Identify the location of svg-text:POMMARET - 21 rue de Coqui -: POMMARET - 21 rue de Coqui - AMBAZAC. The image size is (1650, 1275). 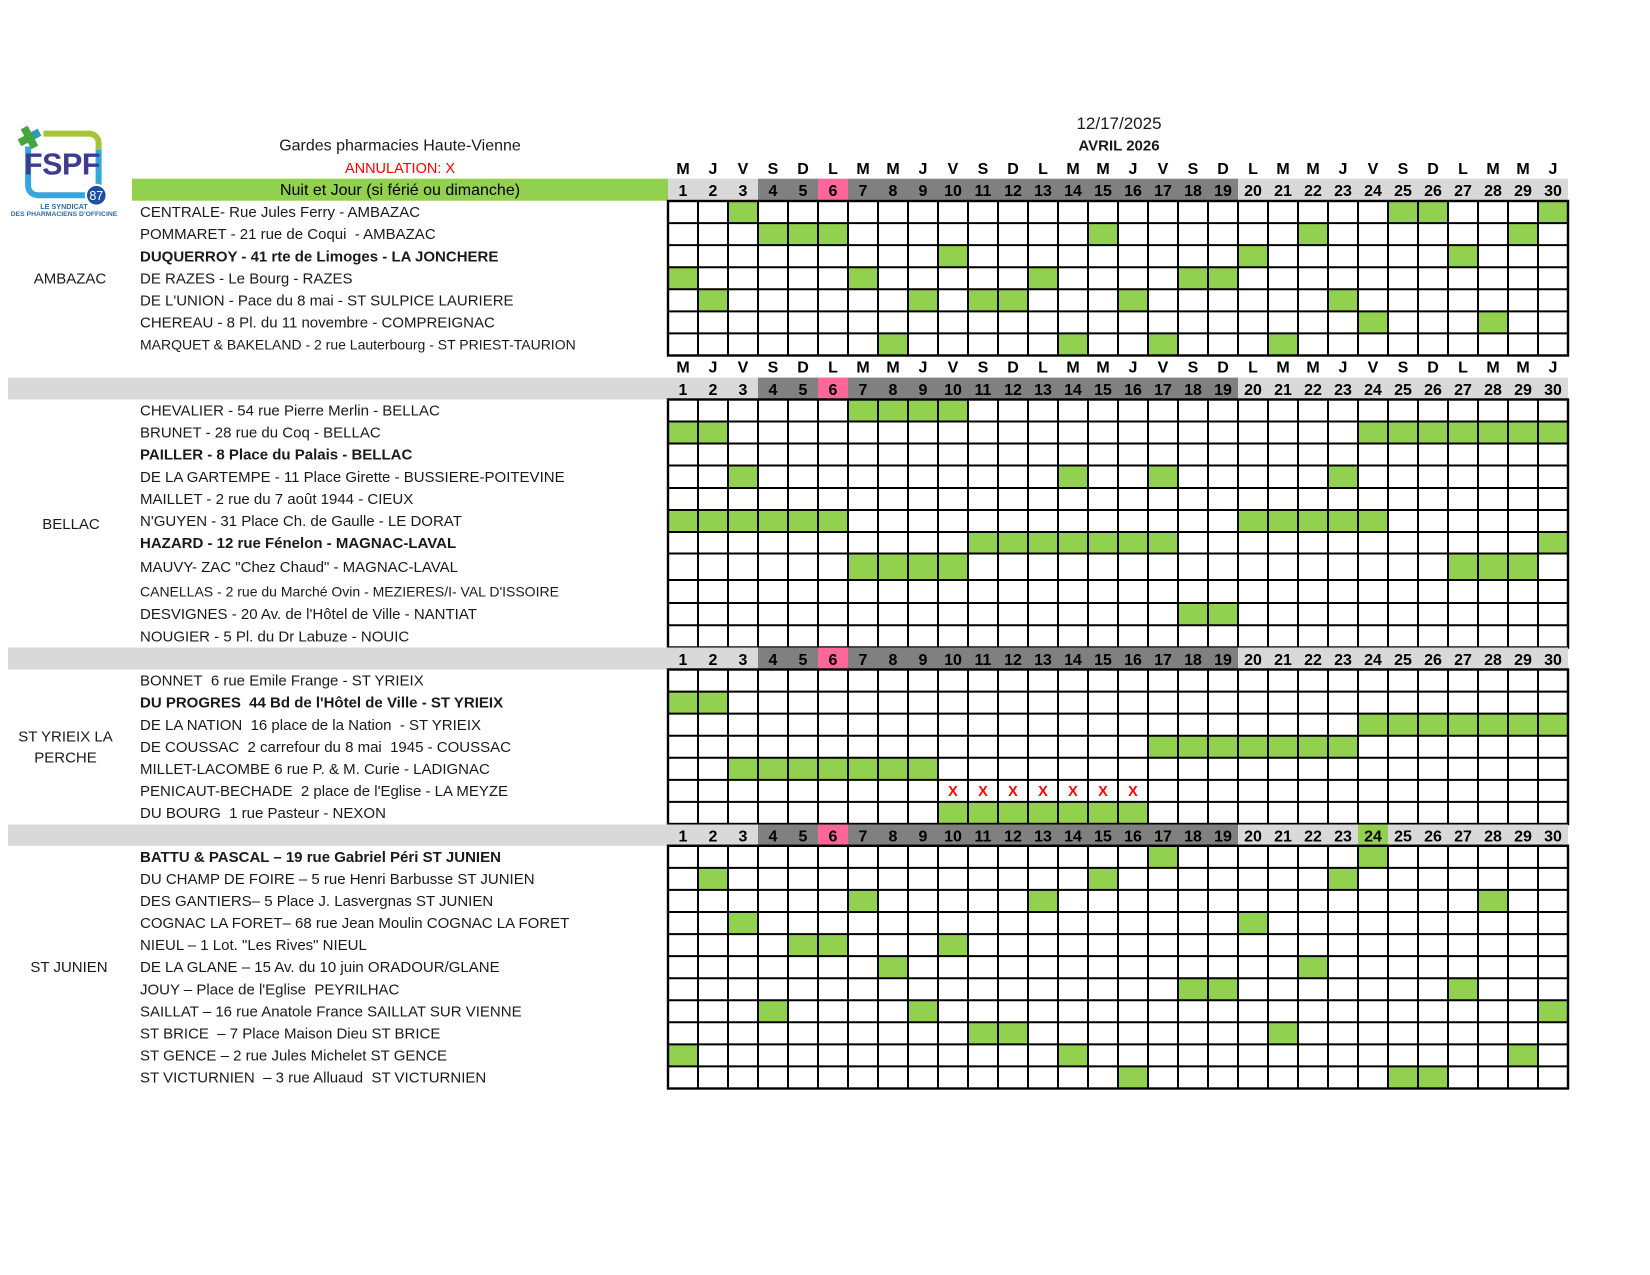
(288, 234).